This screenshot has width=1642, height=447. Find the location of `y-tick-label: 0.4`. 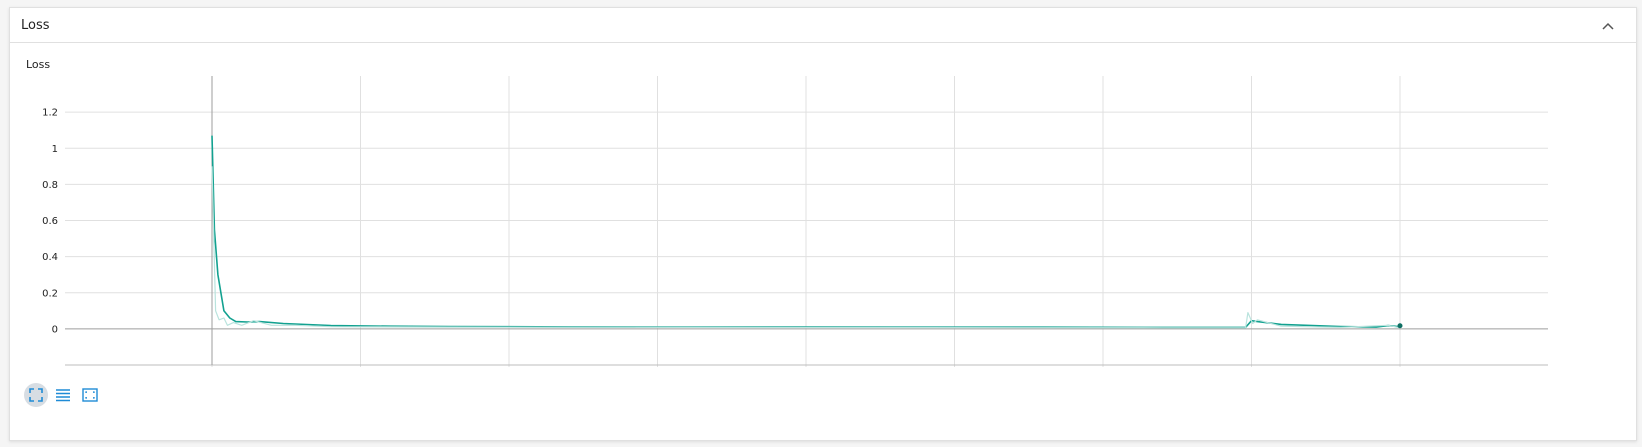

y-tick-label: 0.4 is located at coordinates (50, 257).